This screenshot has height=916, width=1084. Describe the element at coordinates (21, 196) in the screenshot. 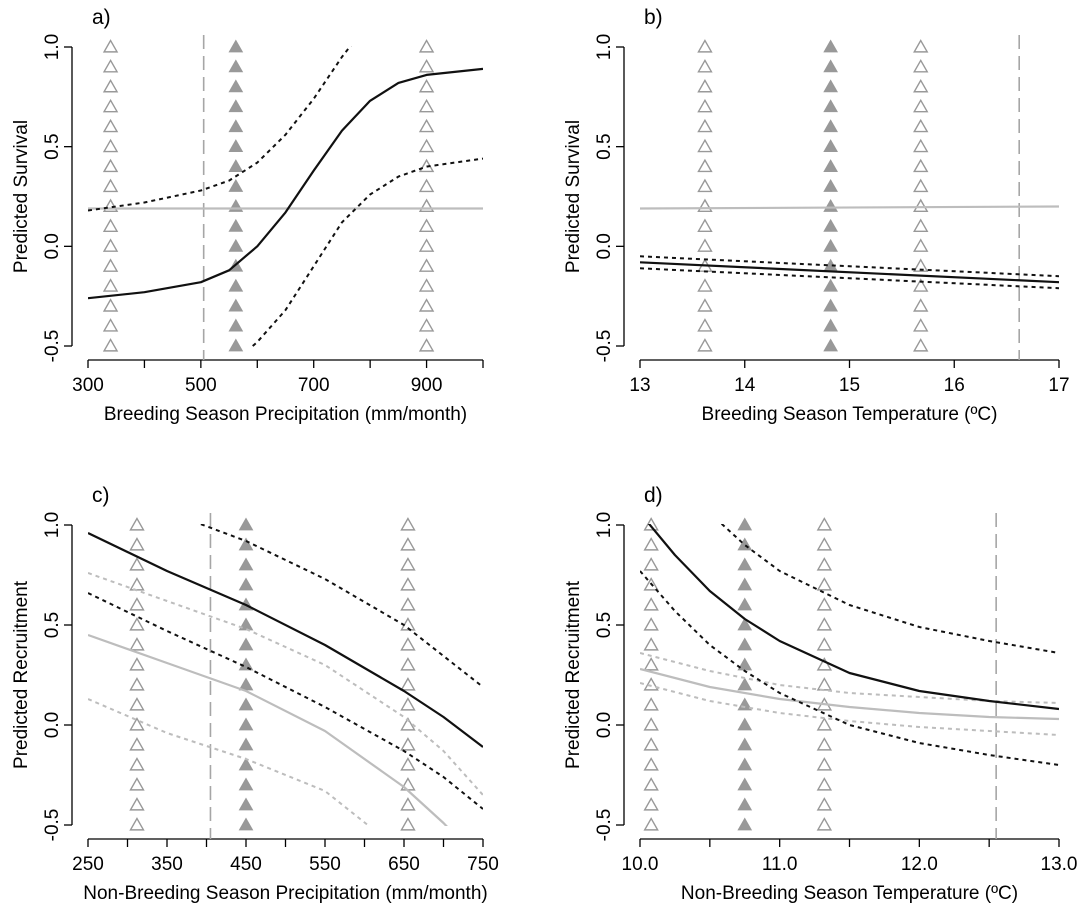

I see `y-axis-label: Predicted Survival` at that location.